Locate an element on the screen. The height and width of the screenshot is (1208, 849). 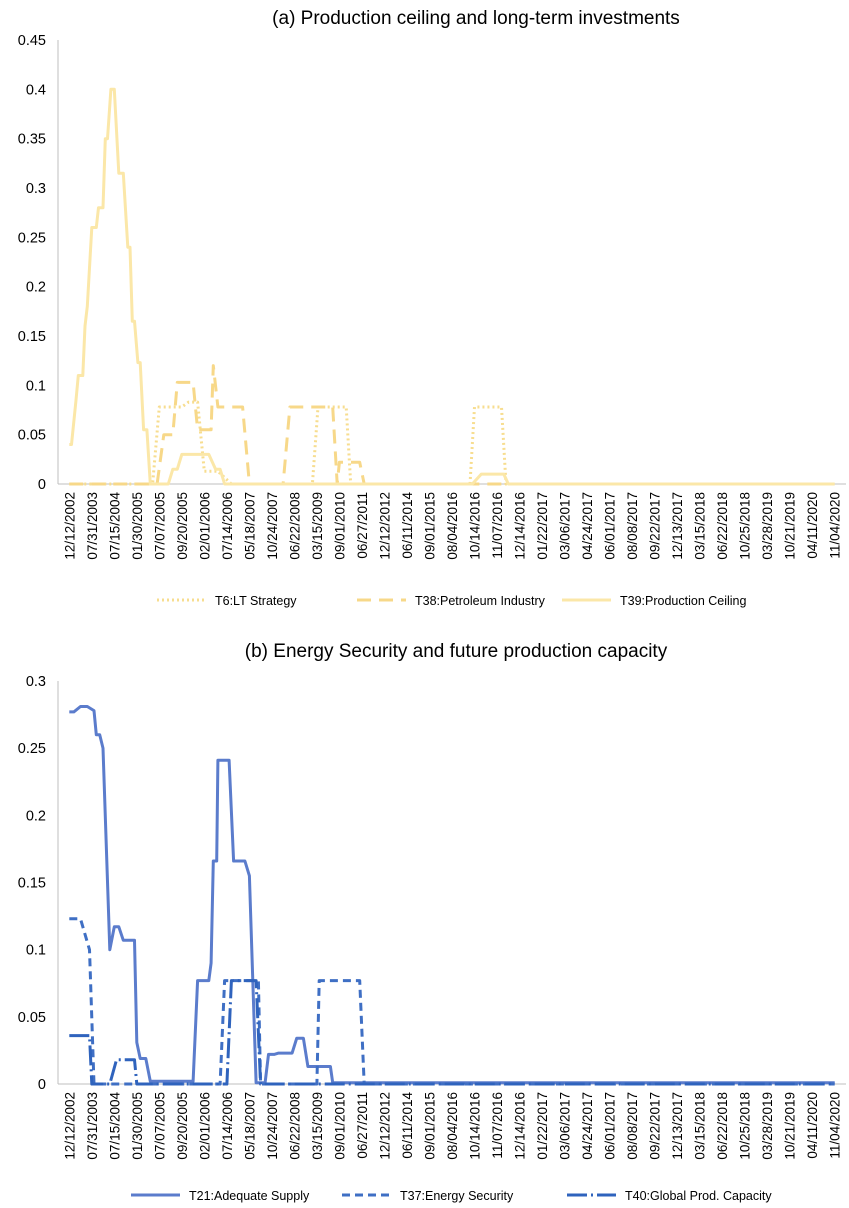
legend-item-t6: T6:LT Strategy is located at coordinates (227, 601).